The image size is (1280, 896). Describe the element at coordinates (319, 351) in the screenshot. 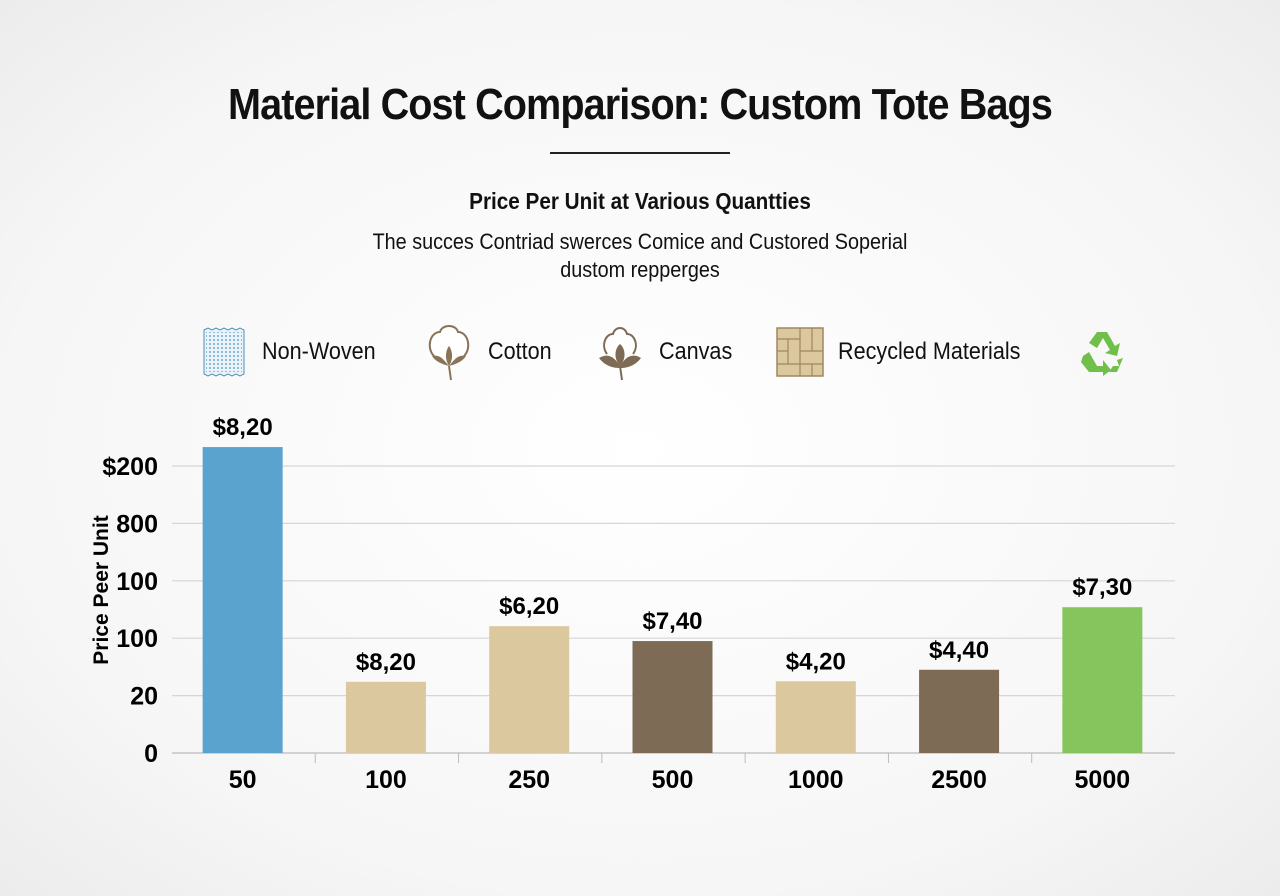

I see `legend-label: Non-Woven` at that location.